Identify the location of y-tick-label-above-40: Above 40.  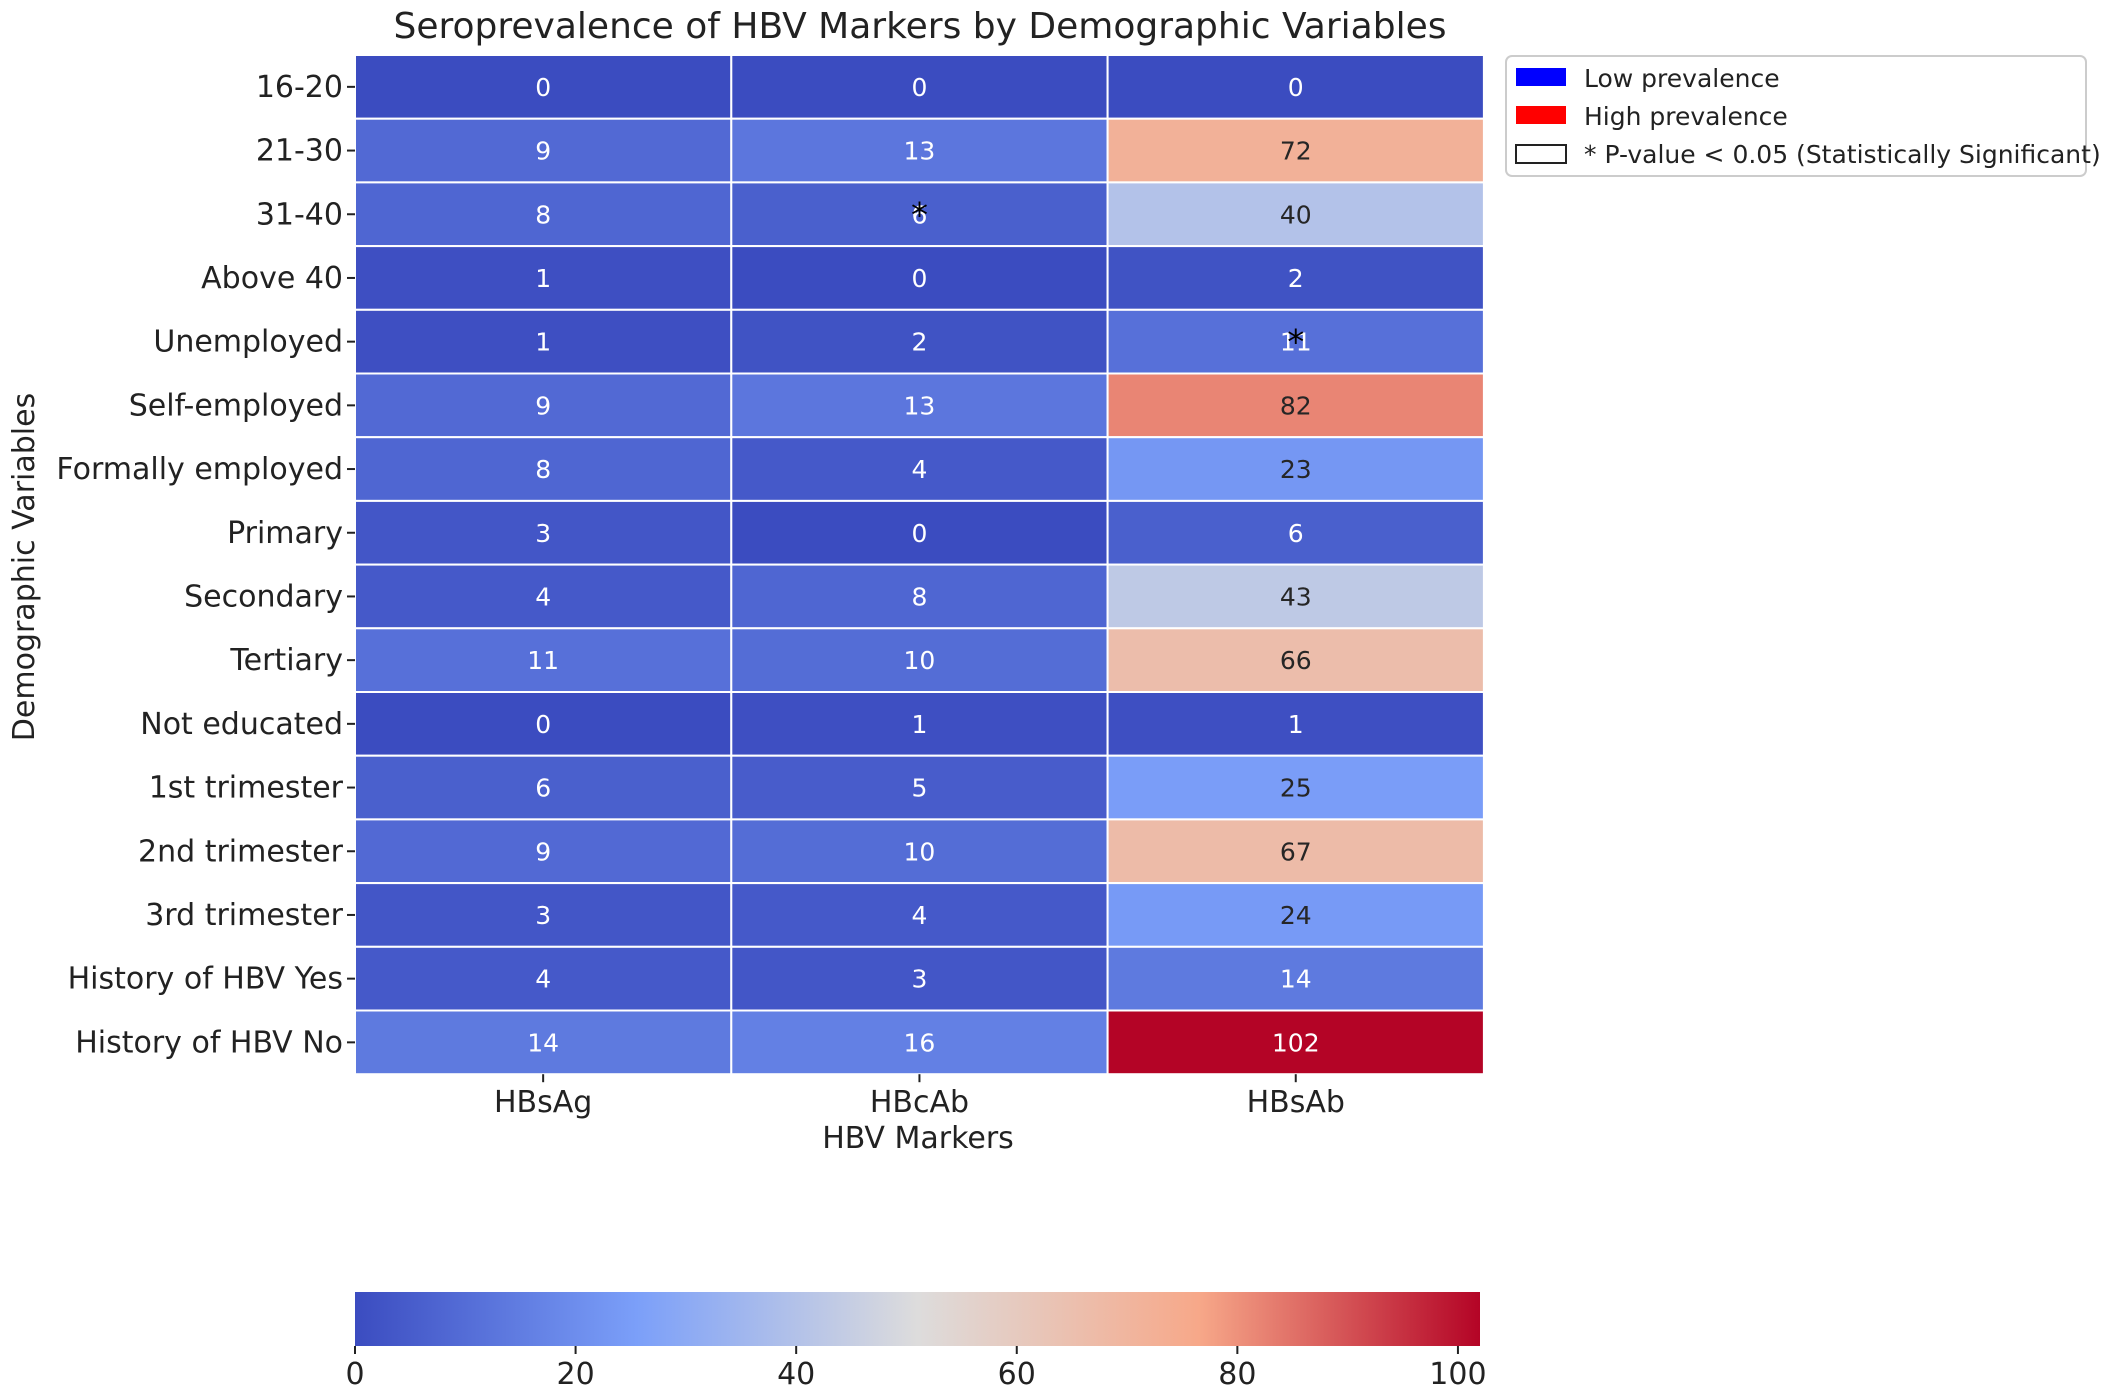
(272, 278).